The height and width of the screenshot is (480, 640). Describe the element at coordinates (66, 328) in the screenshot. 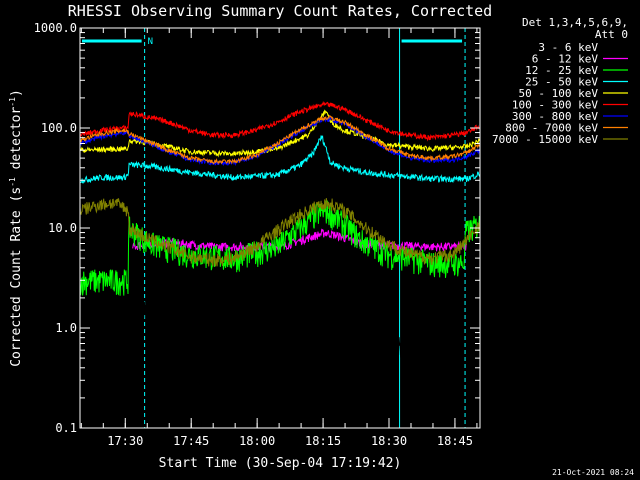

I see `y-tick-label: 1.0` at that location.